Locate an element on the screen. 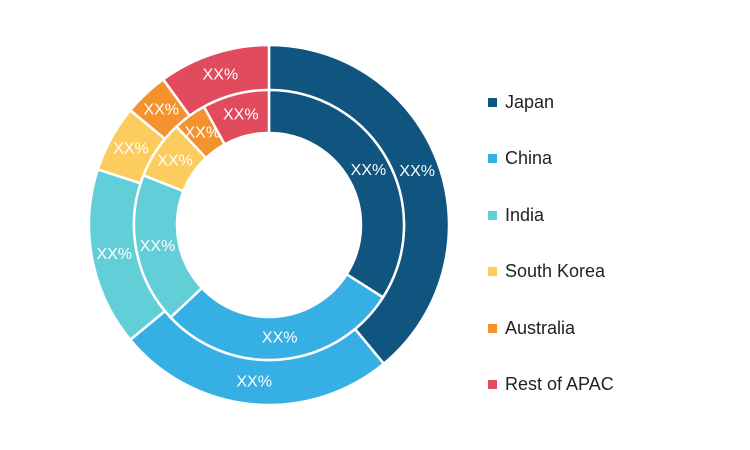  legend-item-rest-of-apac: Rest of APAC is located at coordinates (551, 385).